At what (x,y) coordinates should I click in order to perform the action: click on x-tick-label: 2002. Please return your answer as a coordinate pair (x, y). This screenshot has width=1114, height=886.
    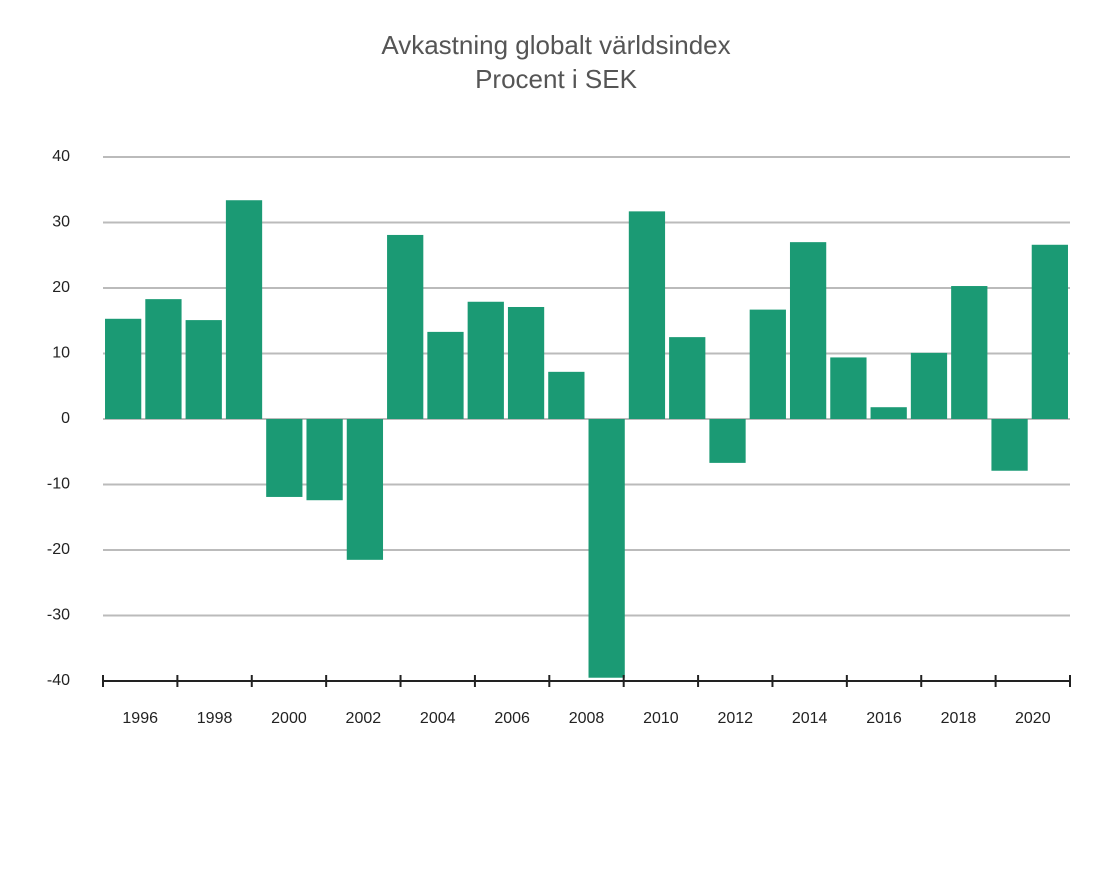
    Looking at the image, I should click on (364, 718).